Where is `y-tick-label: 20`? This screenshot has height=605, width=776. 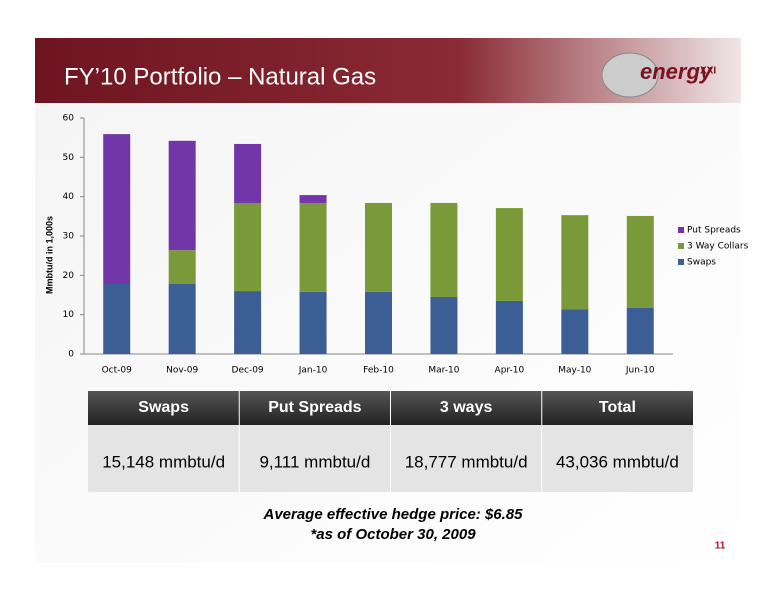
y-tick-label: 20 is located at coordinates (69, 276).